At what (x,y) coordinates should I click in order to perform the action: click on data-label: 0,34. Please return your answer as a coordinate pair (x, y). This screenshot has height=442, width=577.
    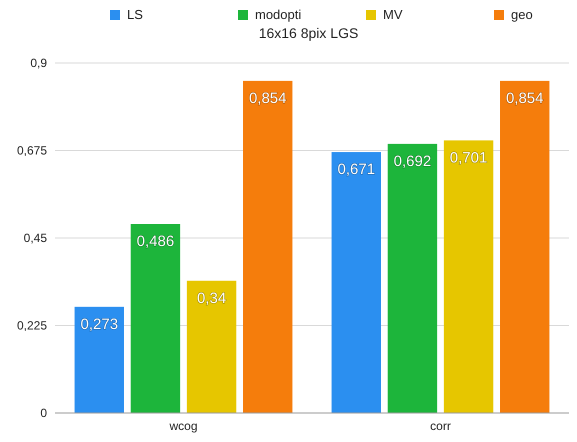
    Looking at the image, I should click on (211, 298).